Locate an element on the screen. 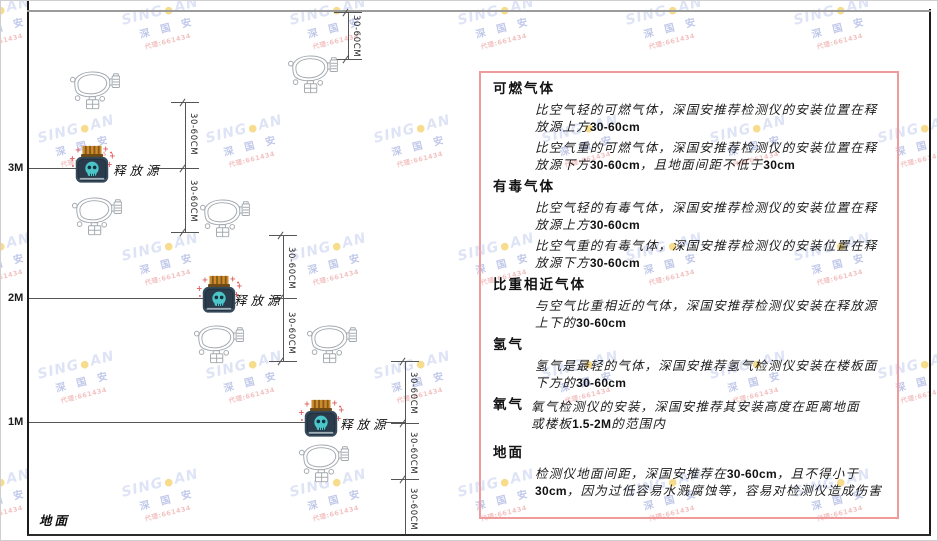 This screenshot has width=938, height=541. panel-section-heading: 氢气 is located at coordinates (508, 345).